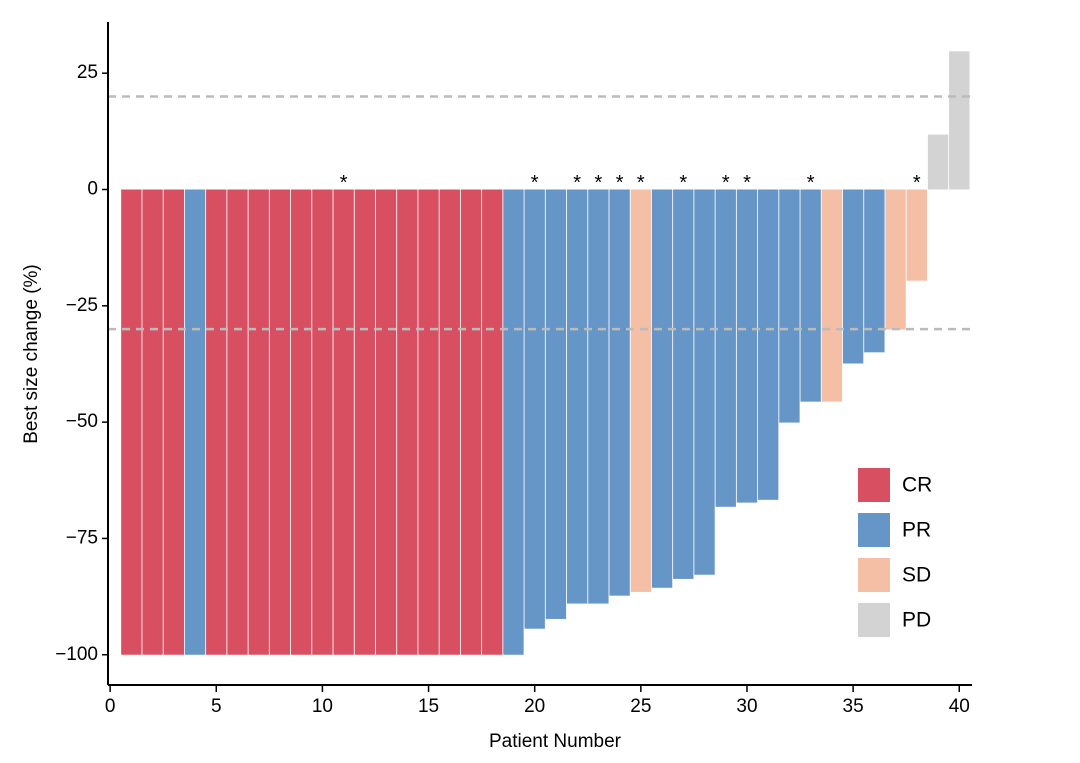 Image resolution: width=1080 pixels, height=763 pixels. What do you see at coordinates (853, 706) in the screenshot?
I see `x-tick-label: 35` at bounding box center [853, 706].